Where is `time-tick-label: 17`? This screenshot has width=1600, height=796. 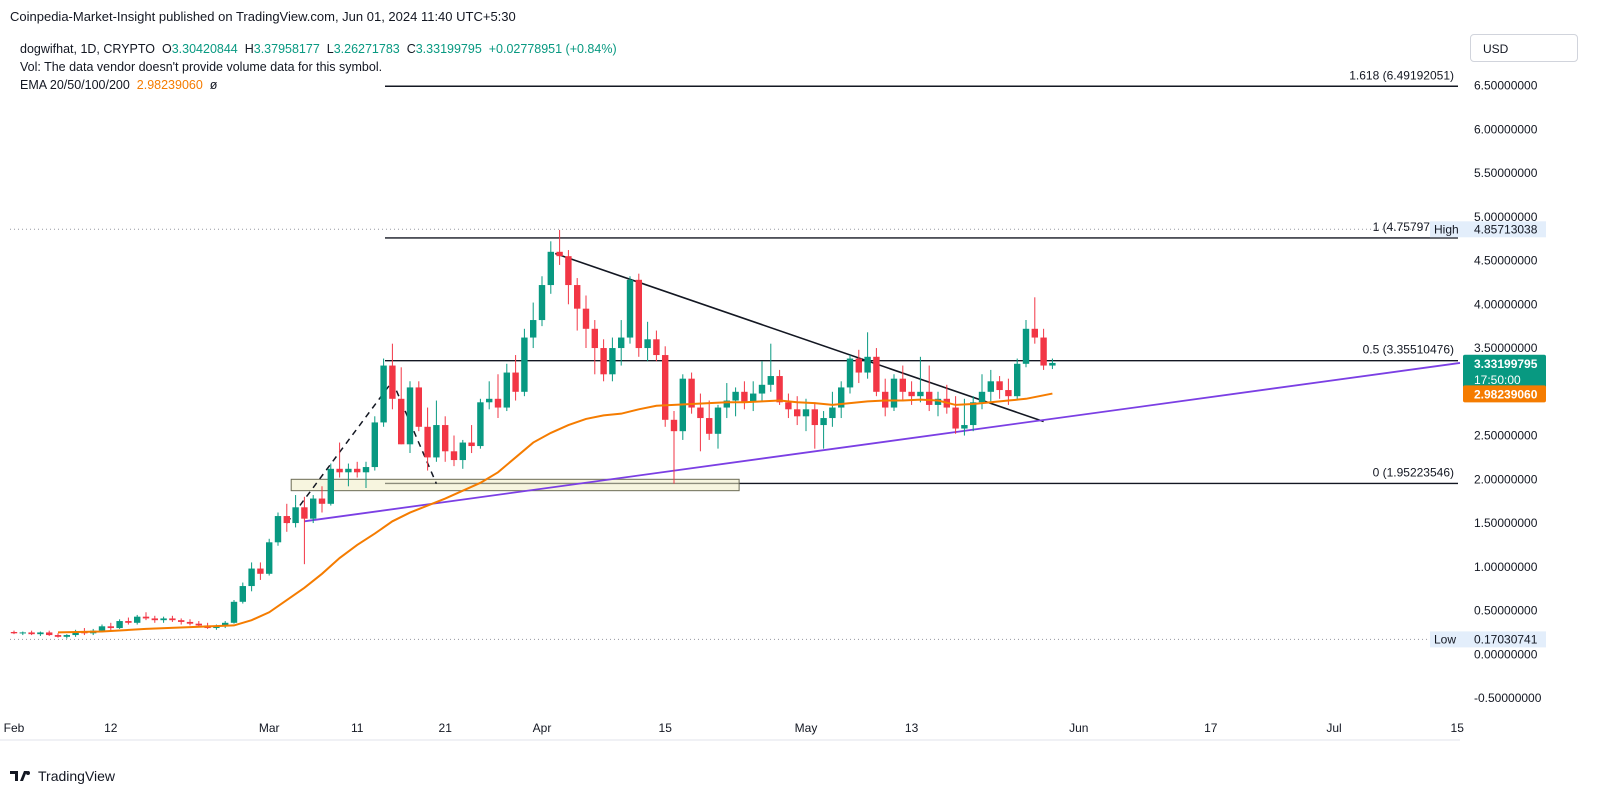
time-tick-label: 17 is located at coordinates (1211, 728).